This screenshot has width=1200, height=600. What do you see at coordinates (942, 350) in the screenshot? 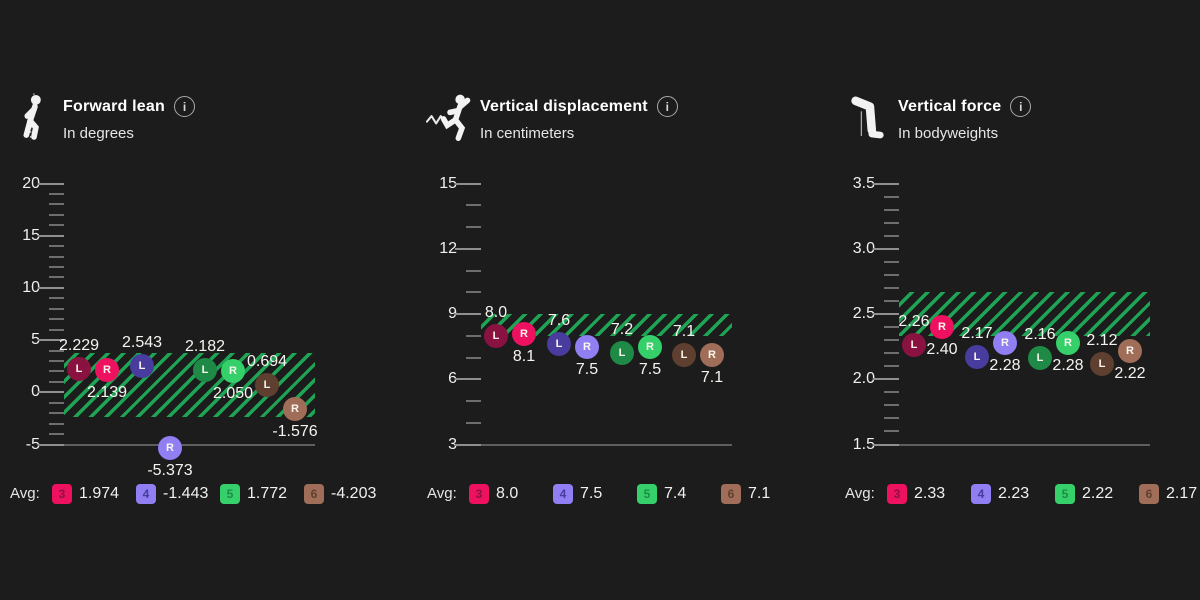
I see `point-value-right: 2.40` at bounding box center [942, 350].